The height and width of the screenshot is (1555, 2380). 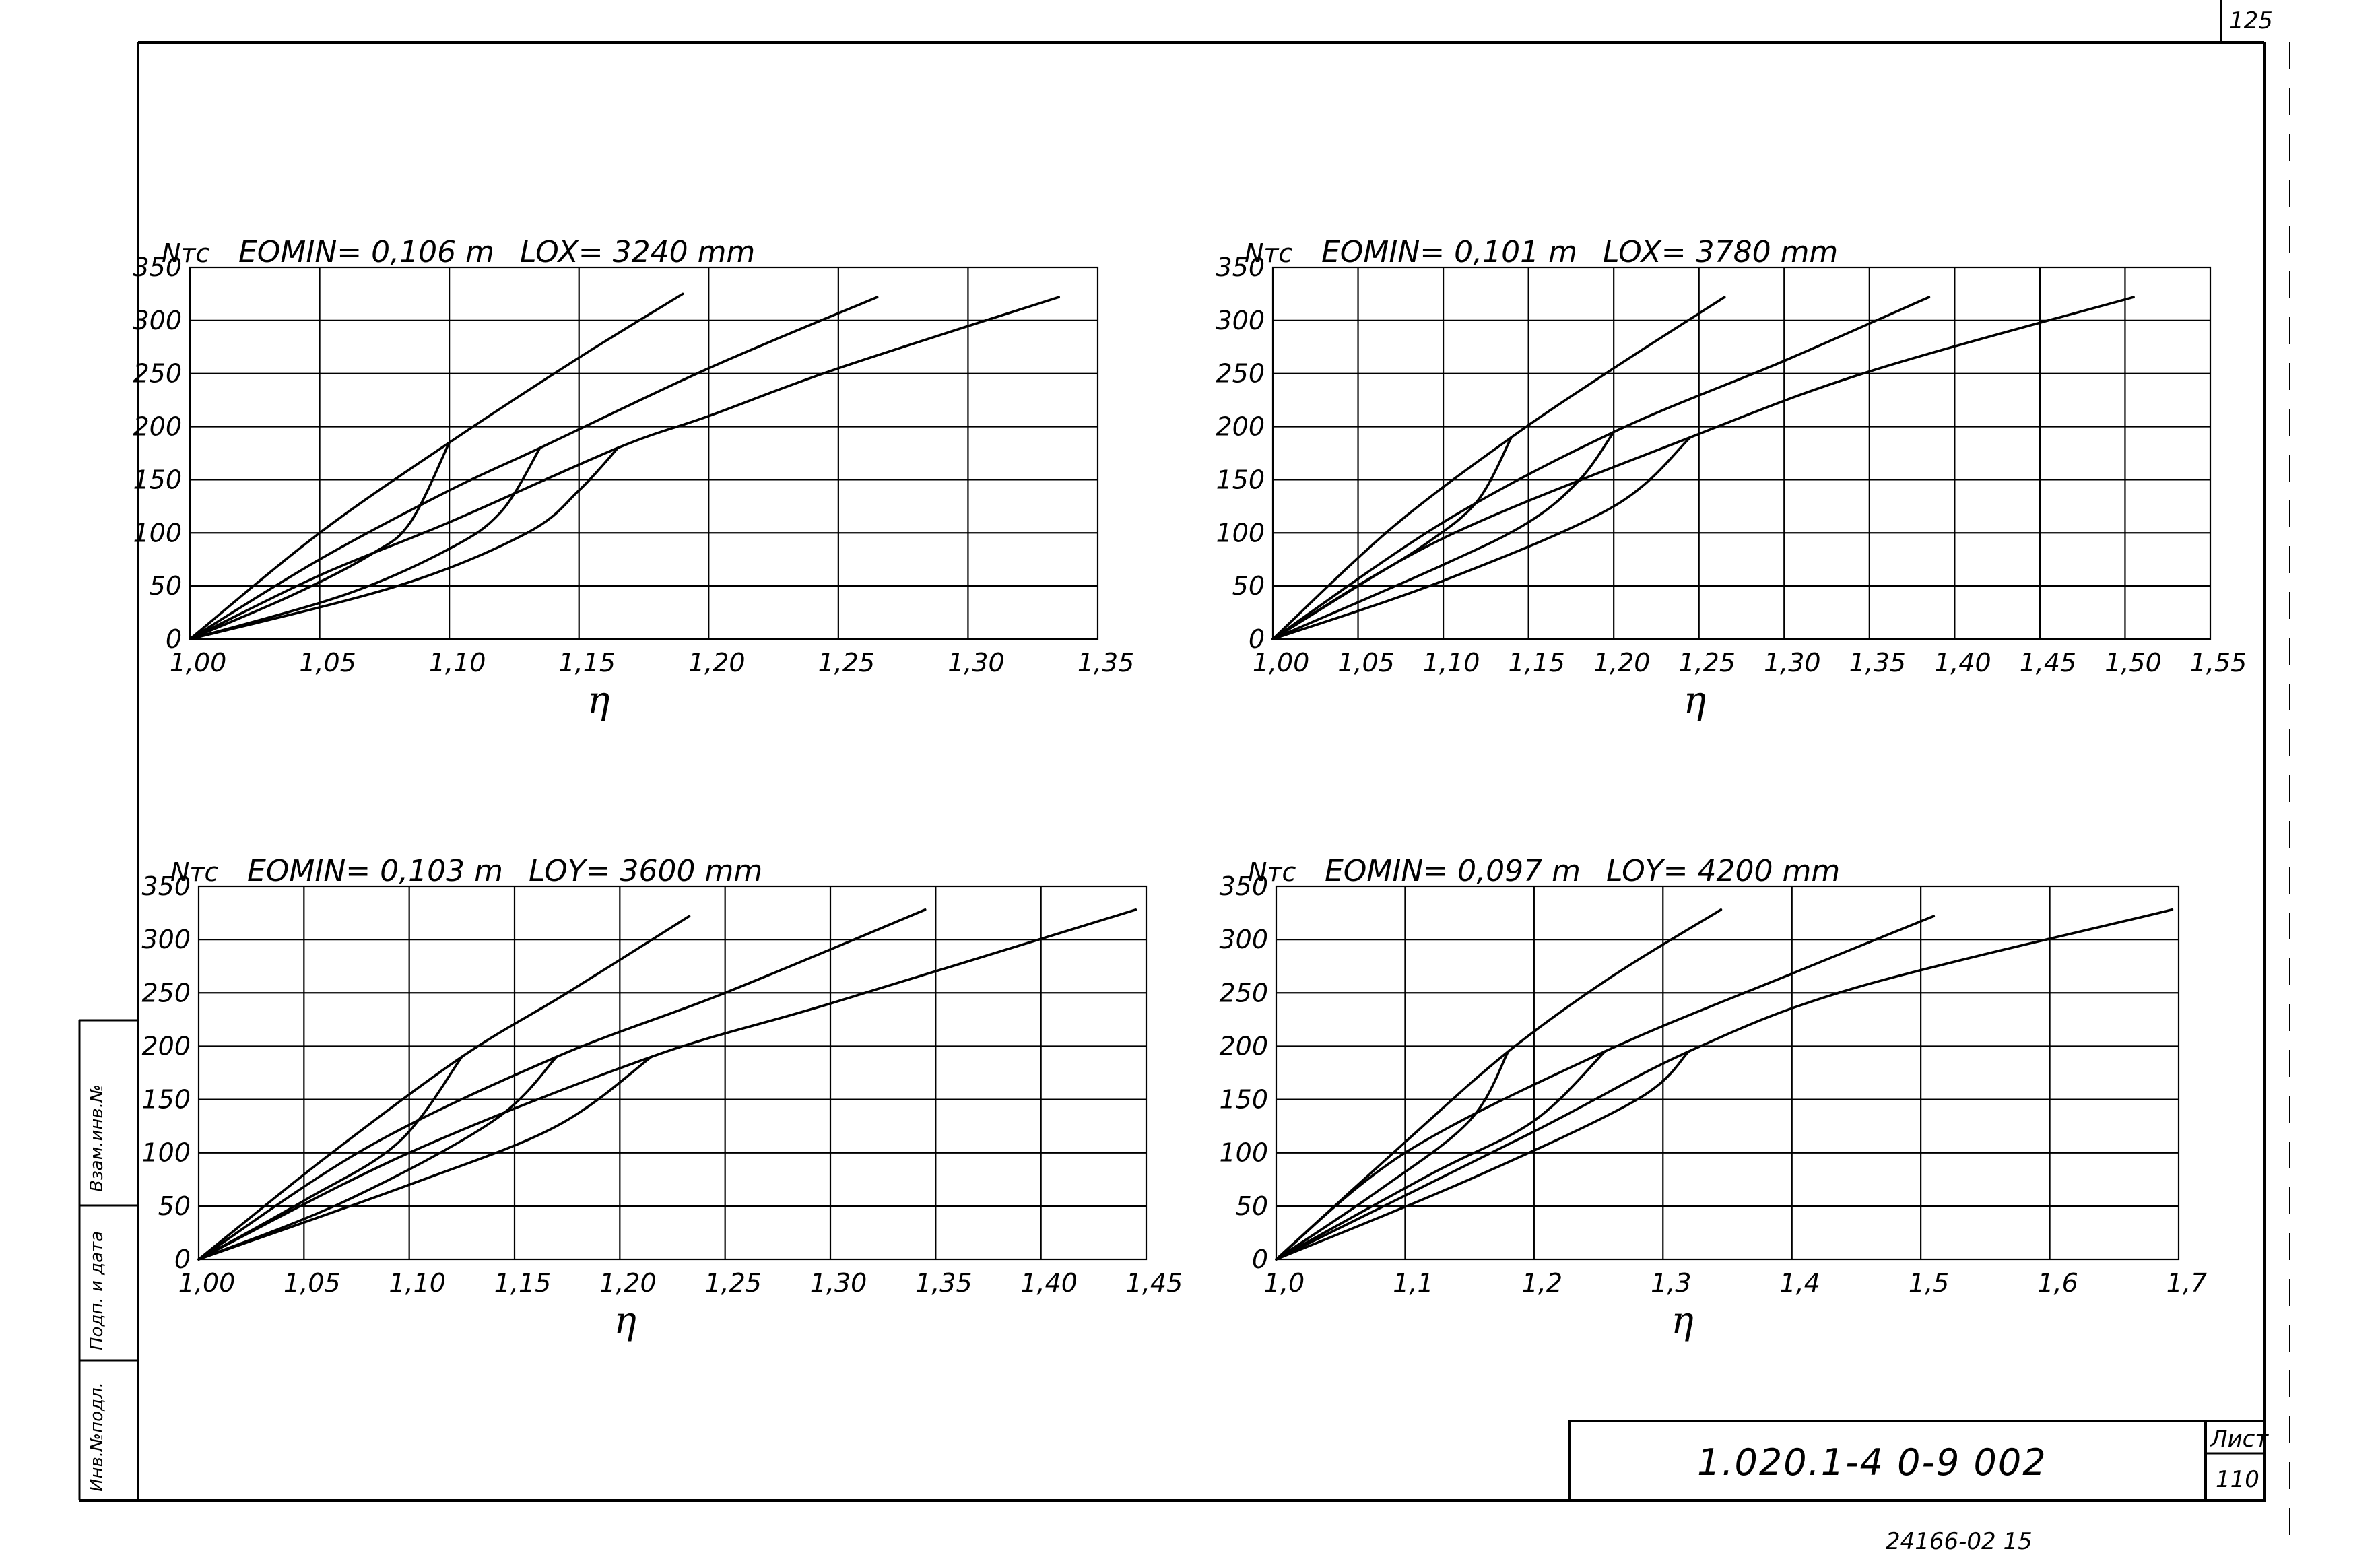 I want to click on x-tick-label: 1,40, so click(x=1049, y=1283).